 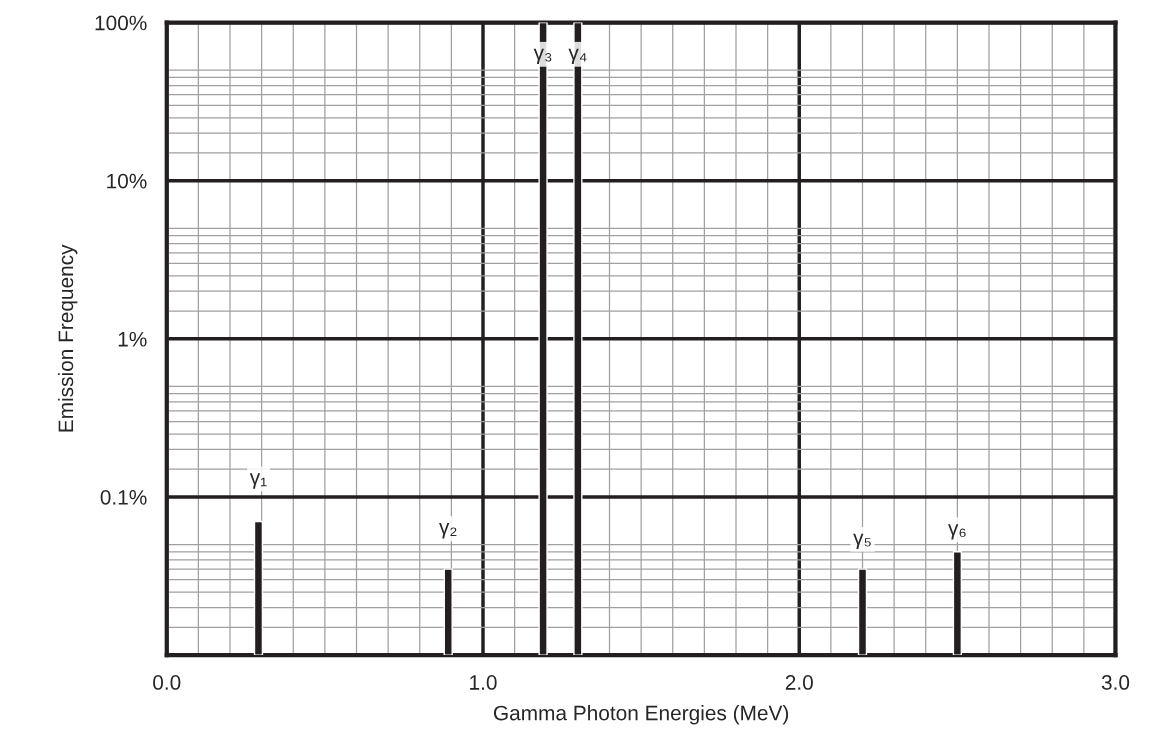 I want to click on x-tick-label: 2.0, so click(x=799, y=682).